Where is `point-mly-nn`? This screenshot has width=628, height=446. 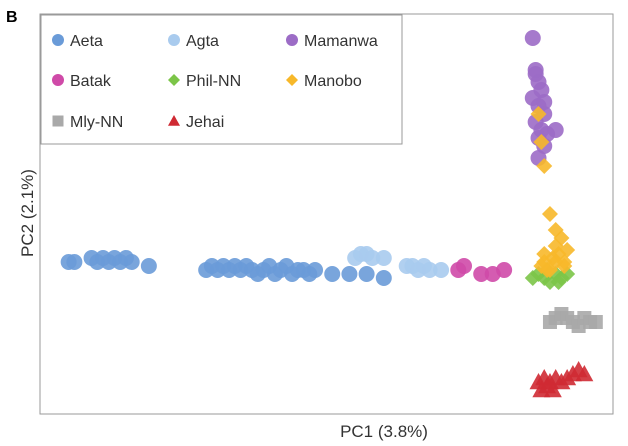 point-mly-nn is located at coordinates (595, 322).